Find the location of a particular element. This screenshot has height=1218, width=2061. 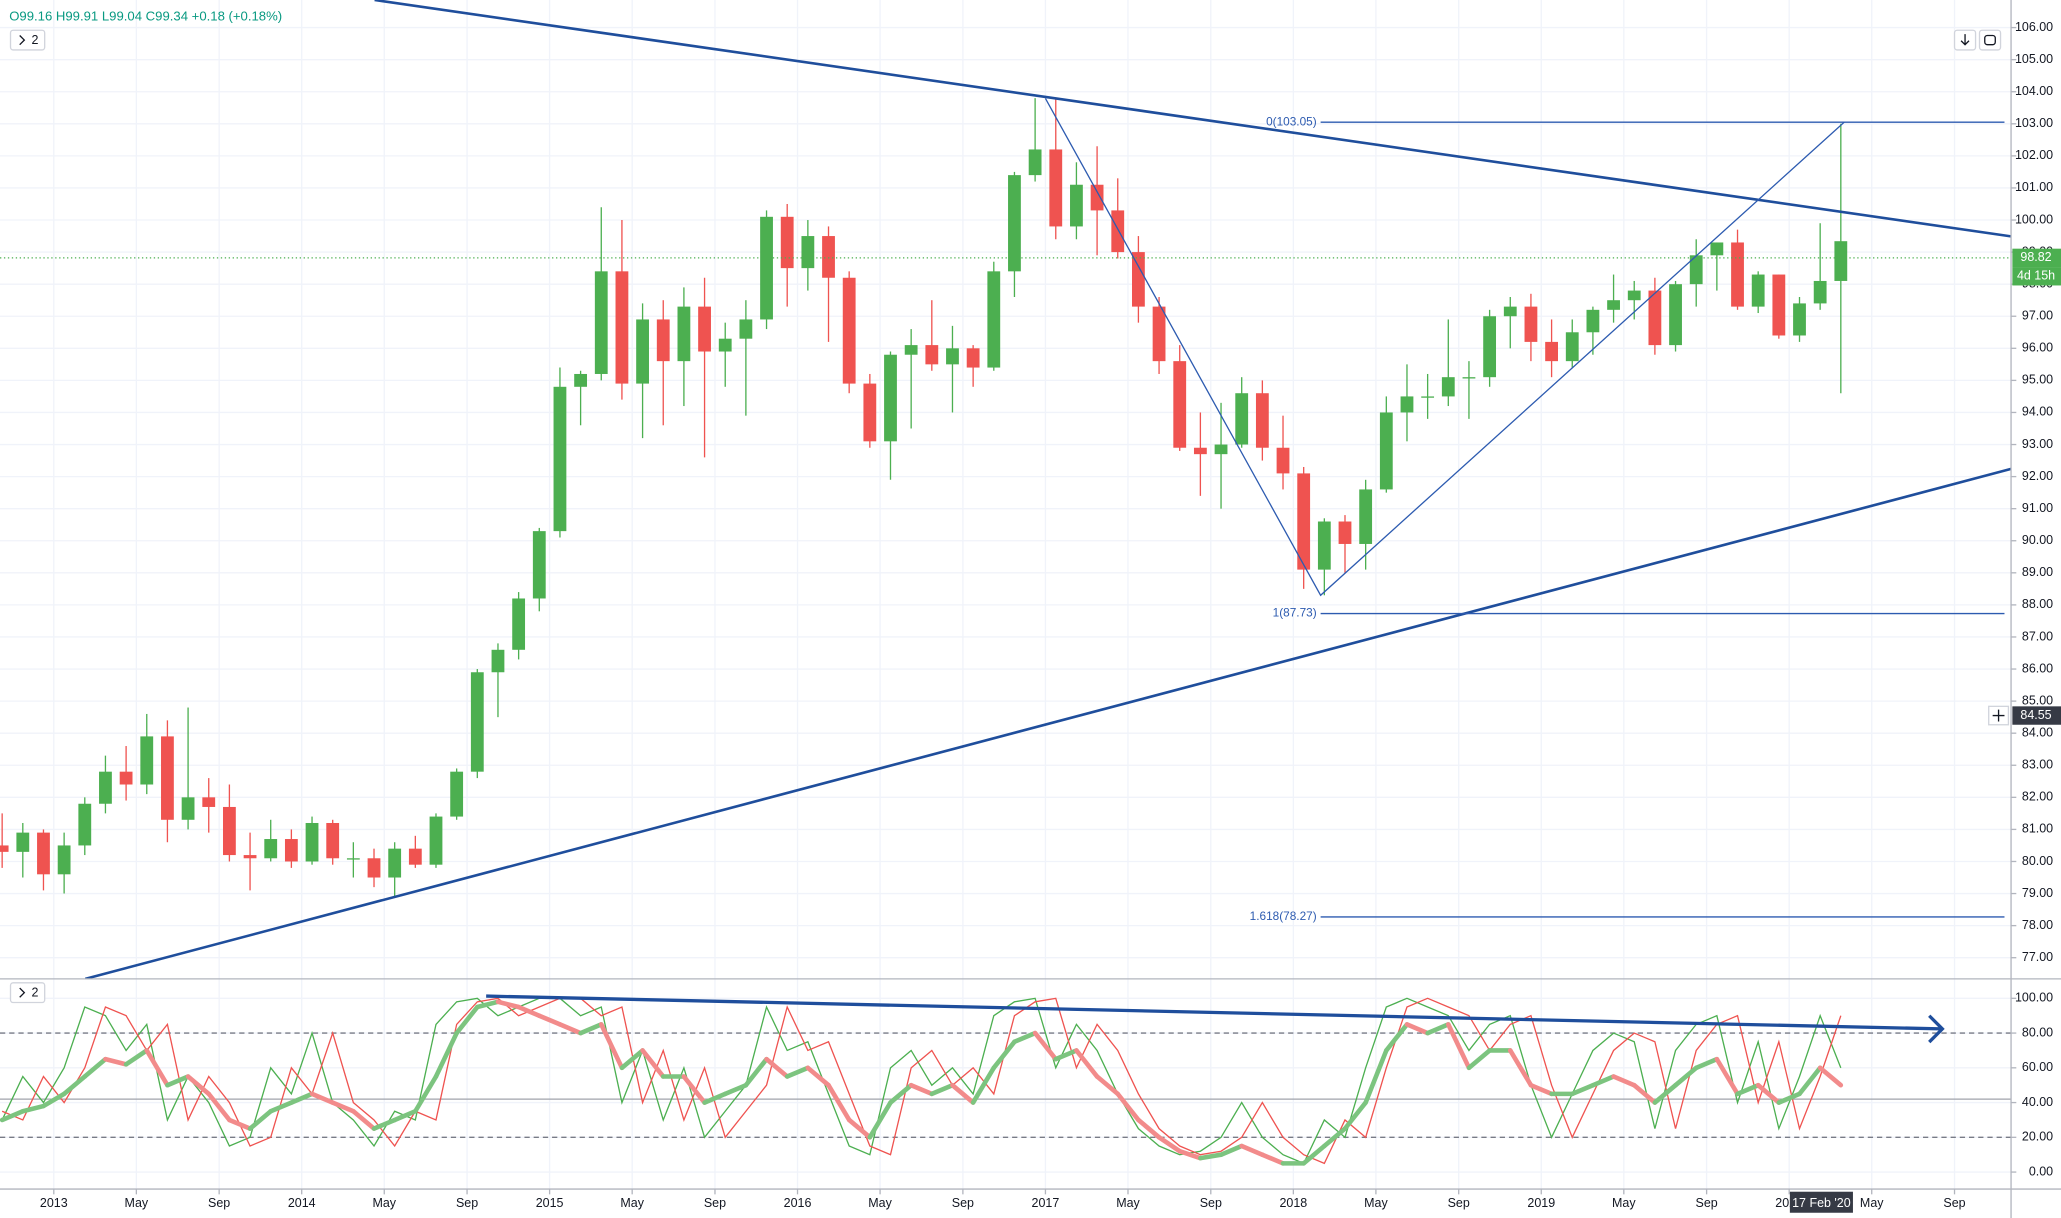

y-tick-label: 40.00 is located at coordinates (2037, 1102).